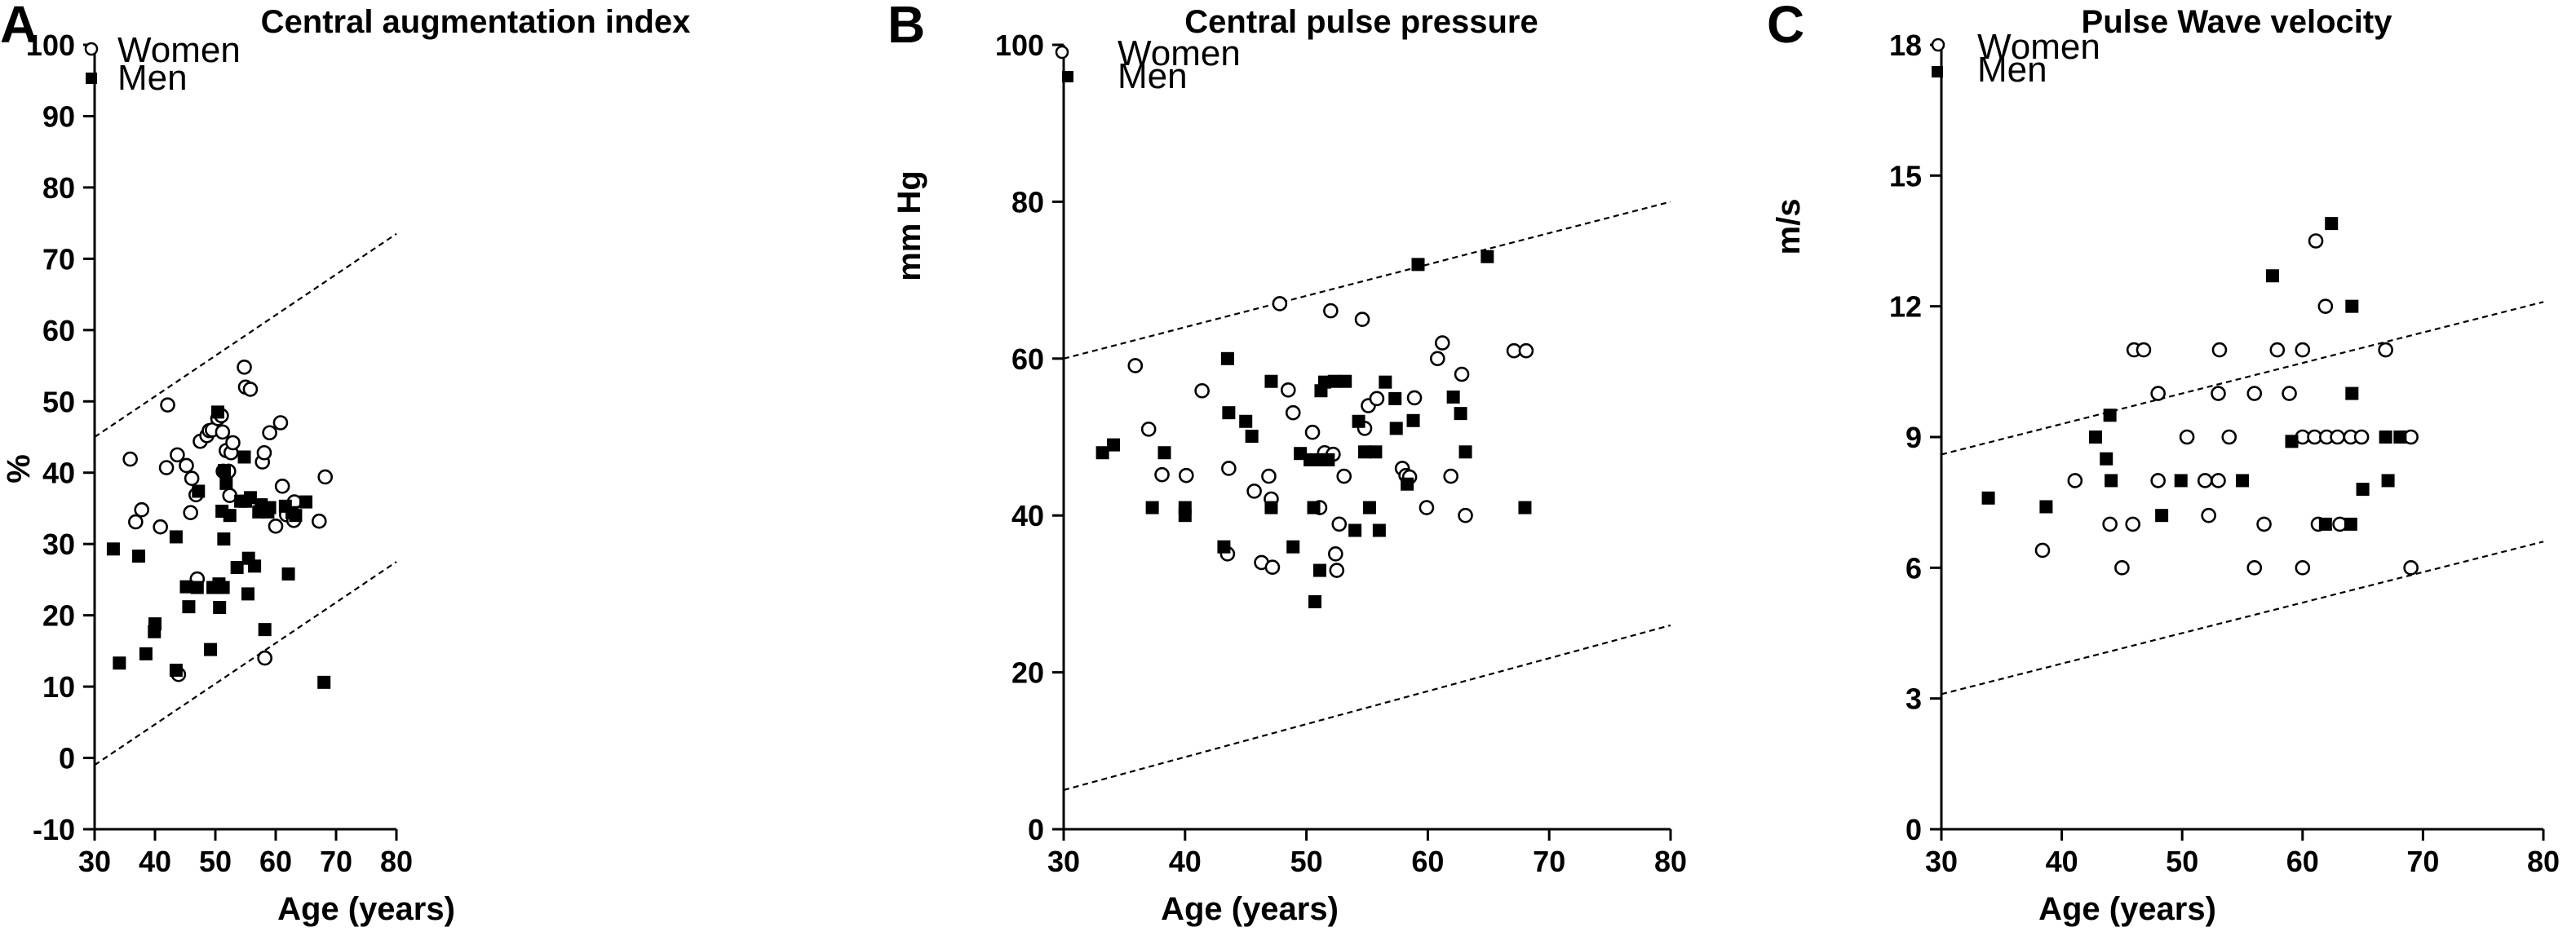  Describe the element at coordinates (58, 259) in the screenshot. I see `y-tick-label: 70` at that location.